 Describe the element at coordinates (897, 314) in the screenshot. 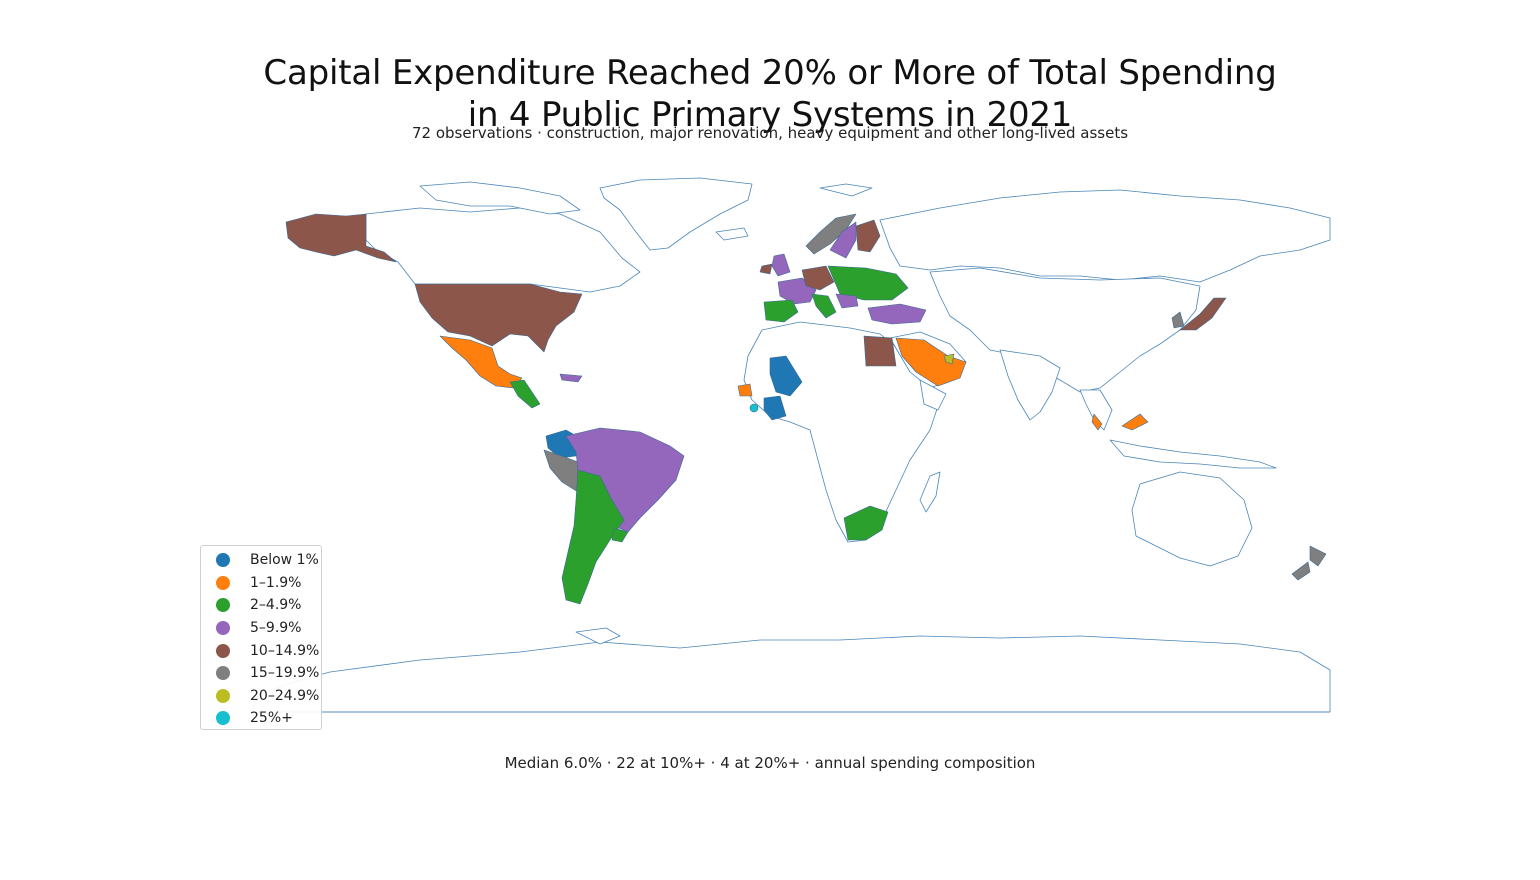

I see `country-turkey` at that location.